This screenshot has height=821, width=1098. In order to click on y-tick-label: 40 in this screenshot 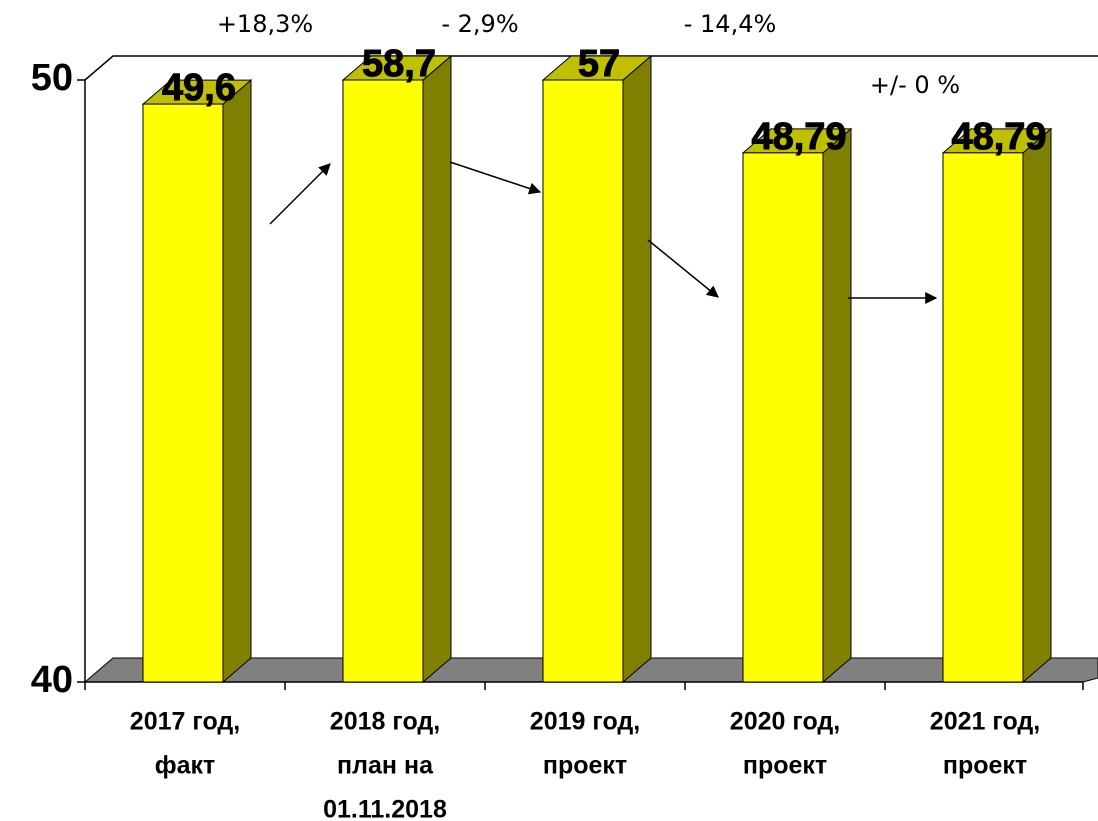, I will do `click(52, 680)`.